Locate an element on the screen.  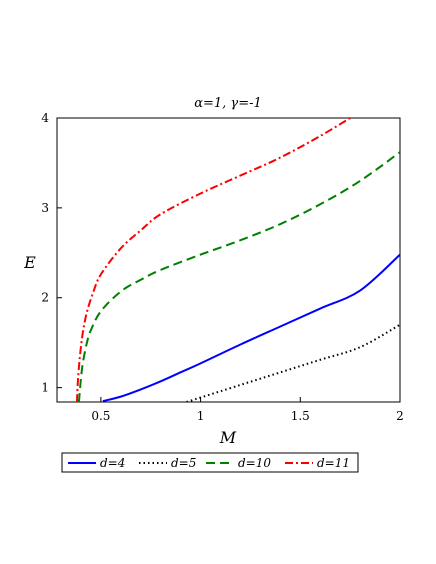
y-tick-label: 4 is located at coordinates (45, 118).